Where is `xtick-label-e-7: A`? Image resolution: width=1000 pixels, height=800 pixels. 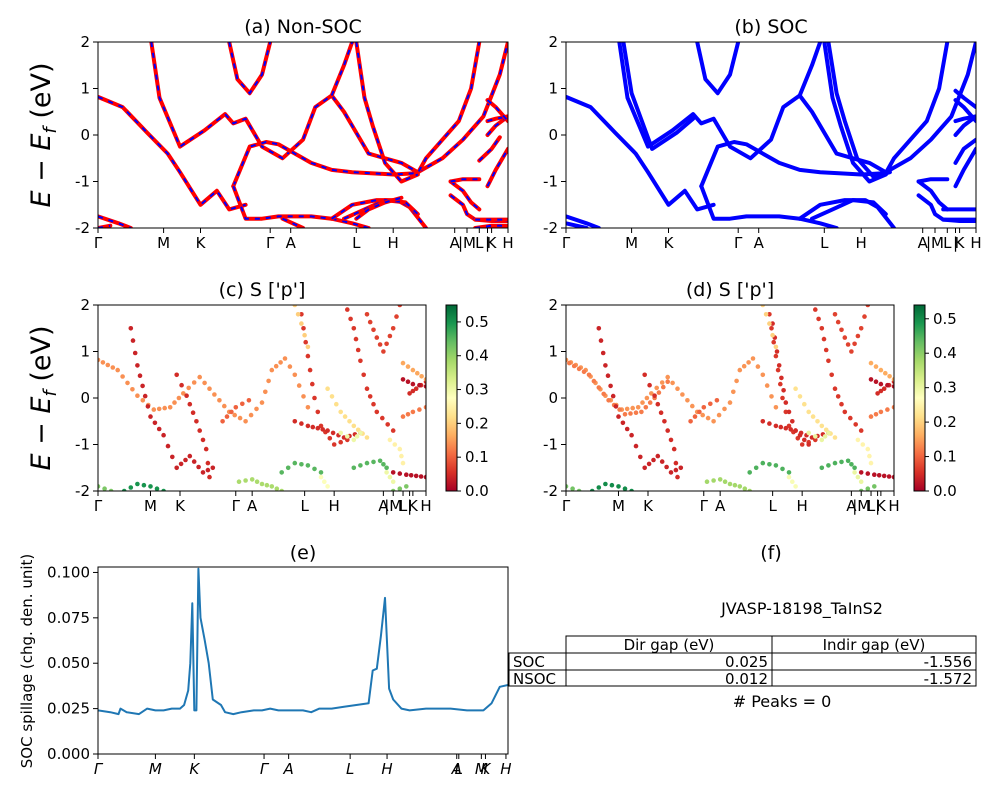
xtick-label-e-7: A is located at coordinates (456, 769).